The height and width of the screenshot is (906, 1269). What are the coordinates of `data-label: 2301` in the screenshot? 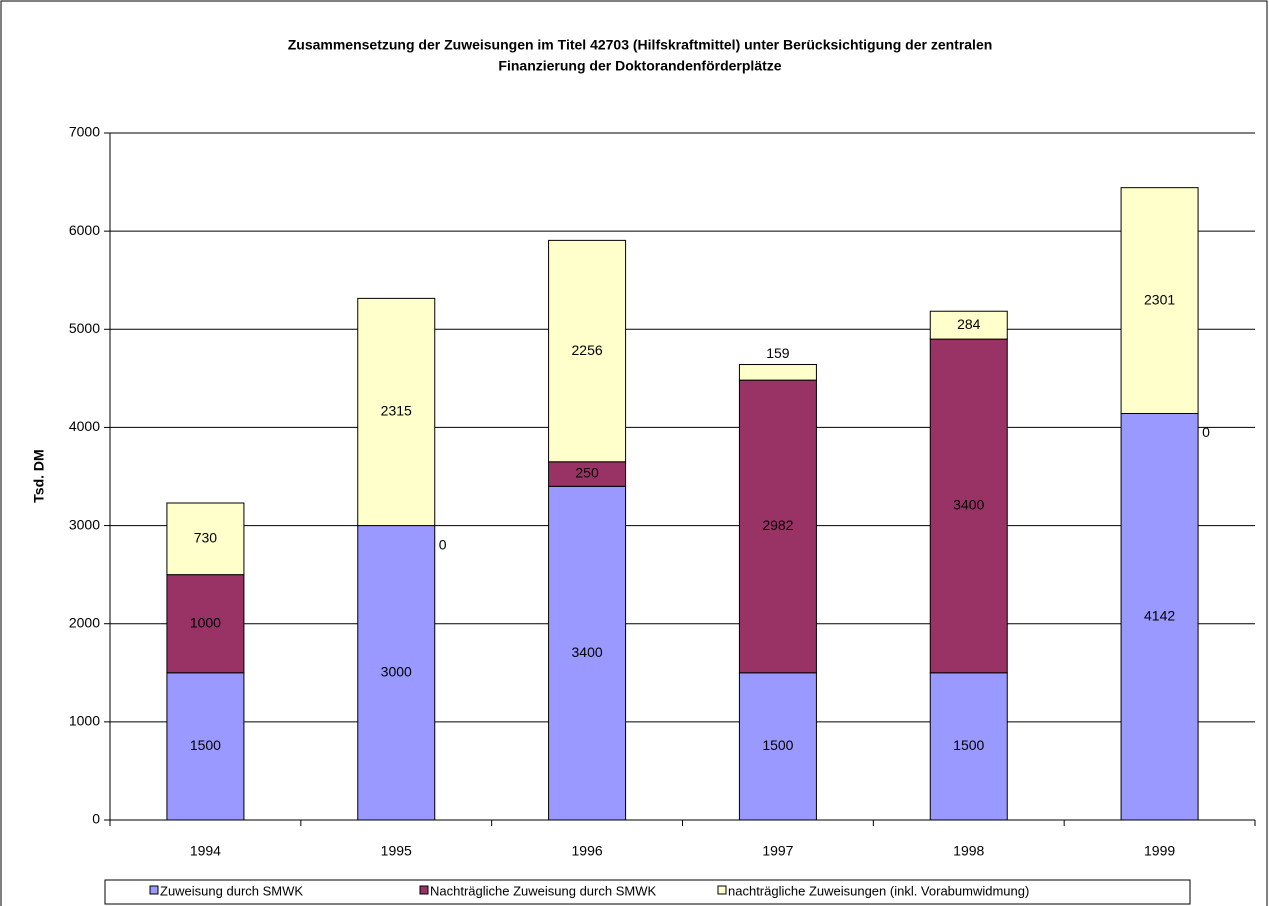 It's located at (1159, 299).